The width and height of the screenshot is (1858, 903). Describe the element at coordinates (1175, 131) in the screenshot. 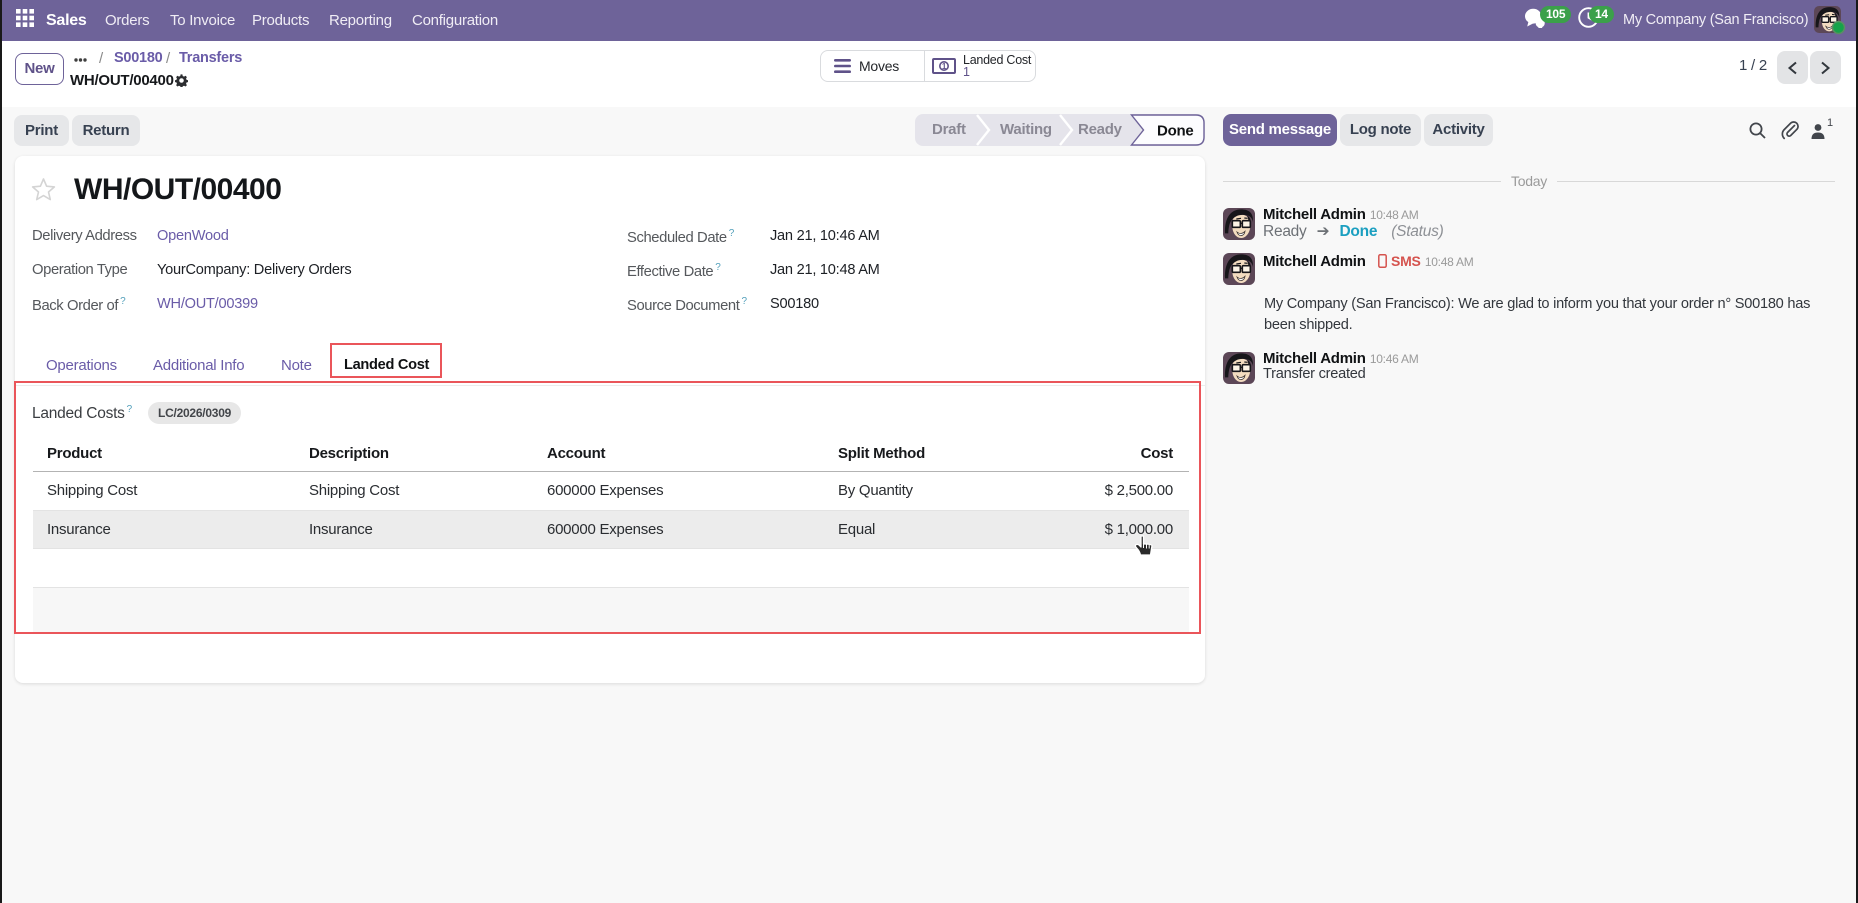

I see `svg-text: Done` at that location.